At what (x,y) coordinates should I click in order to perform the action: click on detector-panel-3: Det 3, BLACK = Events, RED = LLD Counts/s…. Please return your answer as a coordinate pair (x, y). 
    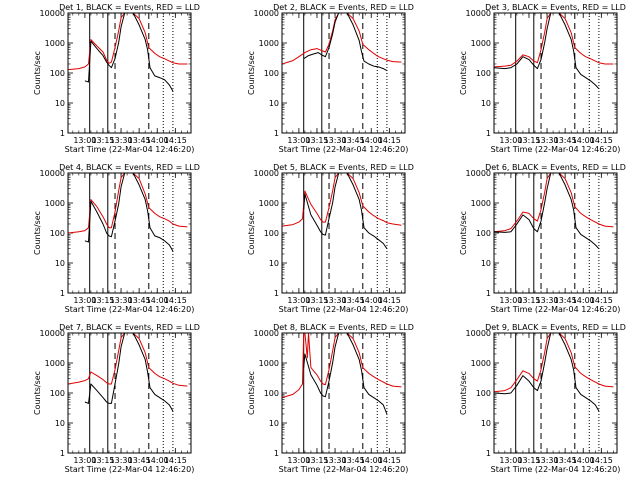
    Looking at the image, I should click on (542, 78).